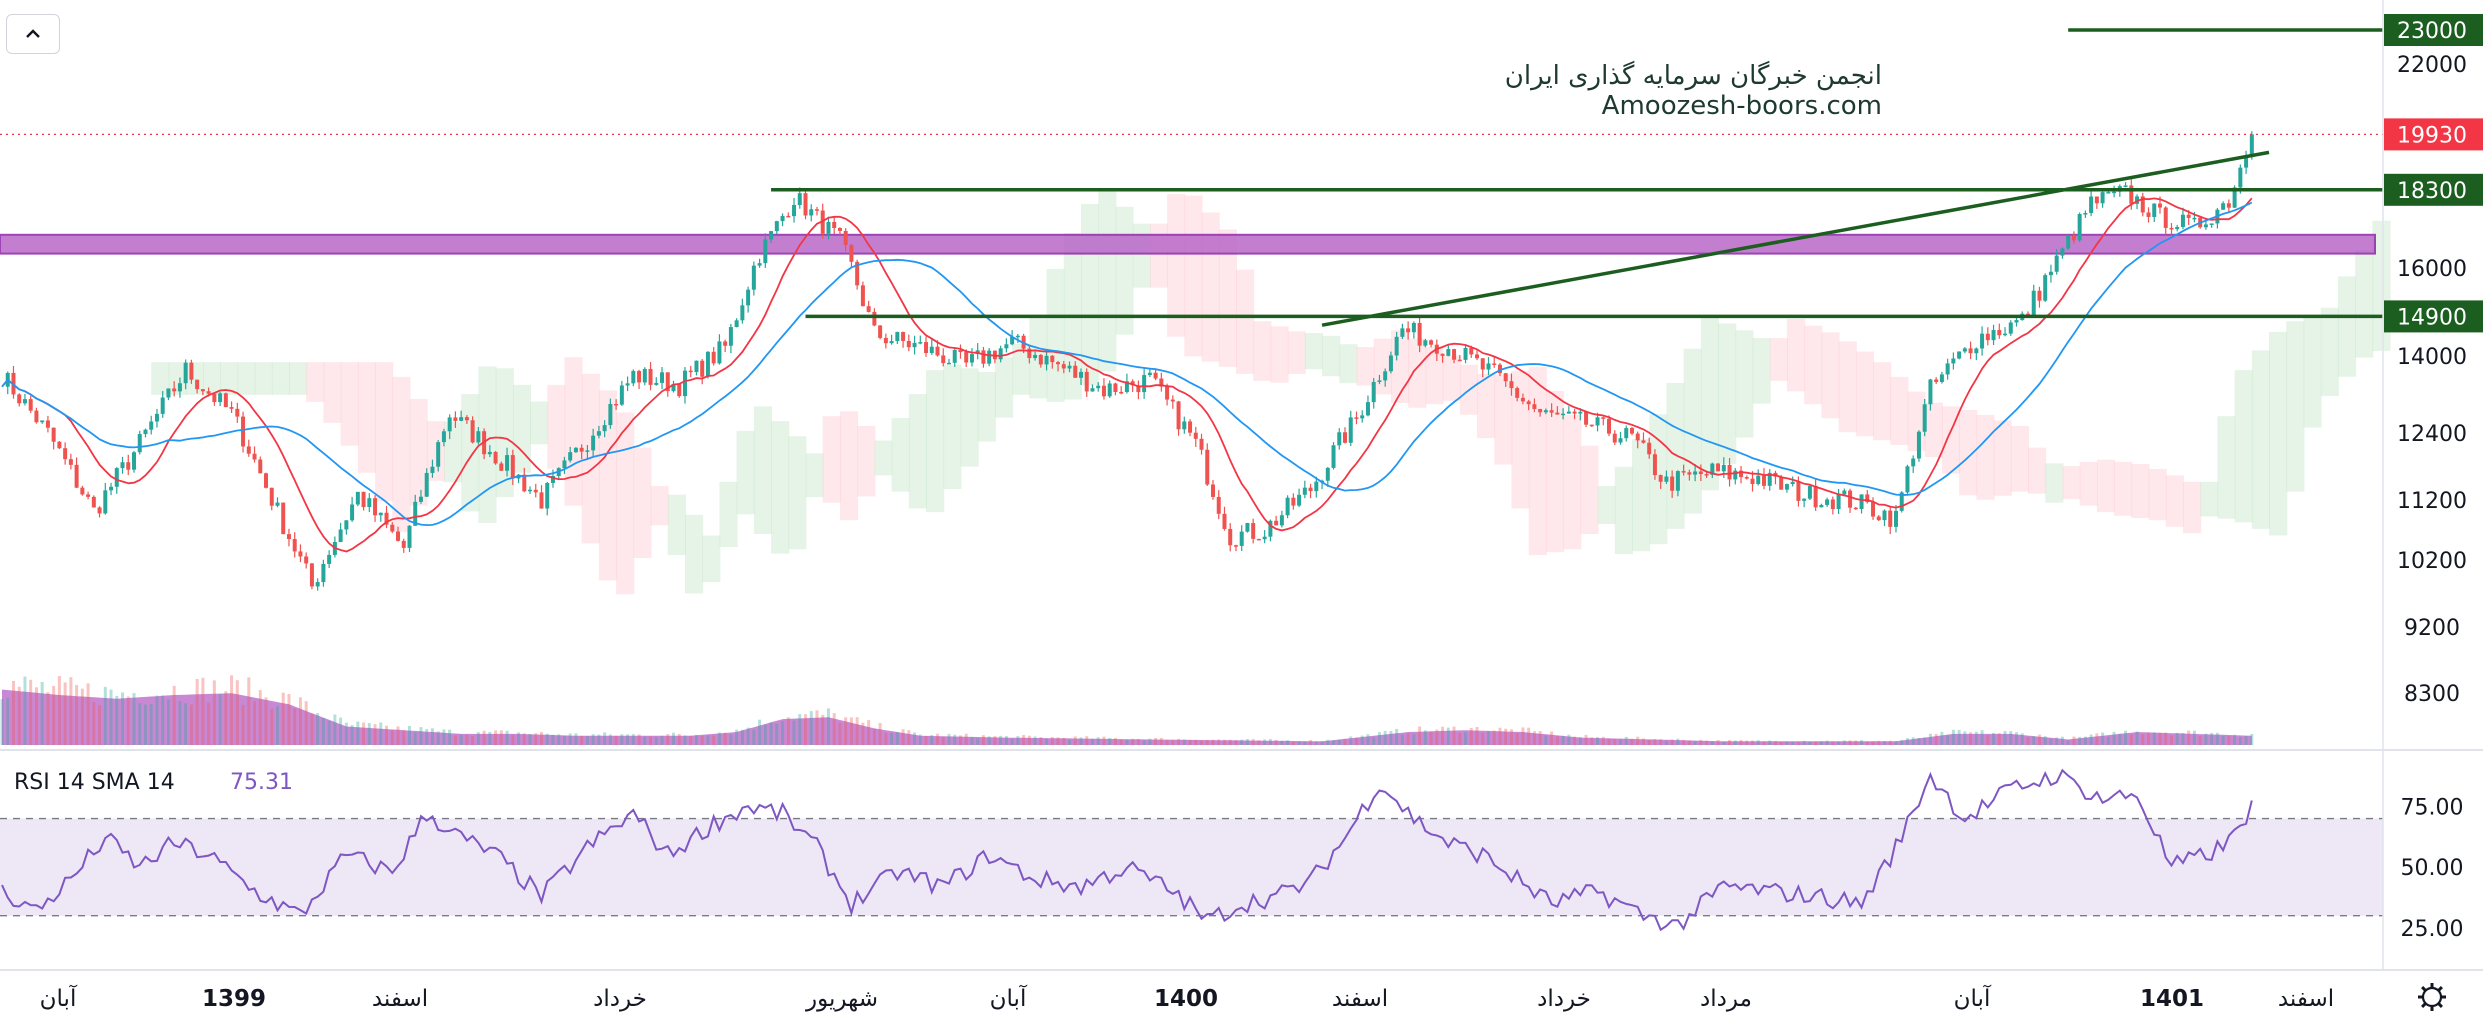 This screenshot has width=2483, height=1029. What do you see at coordinates (33, 34) in the screenshot?
I see `collapse-button` at bounding box center [33, 34].